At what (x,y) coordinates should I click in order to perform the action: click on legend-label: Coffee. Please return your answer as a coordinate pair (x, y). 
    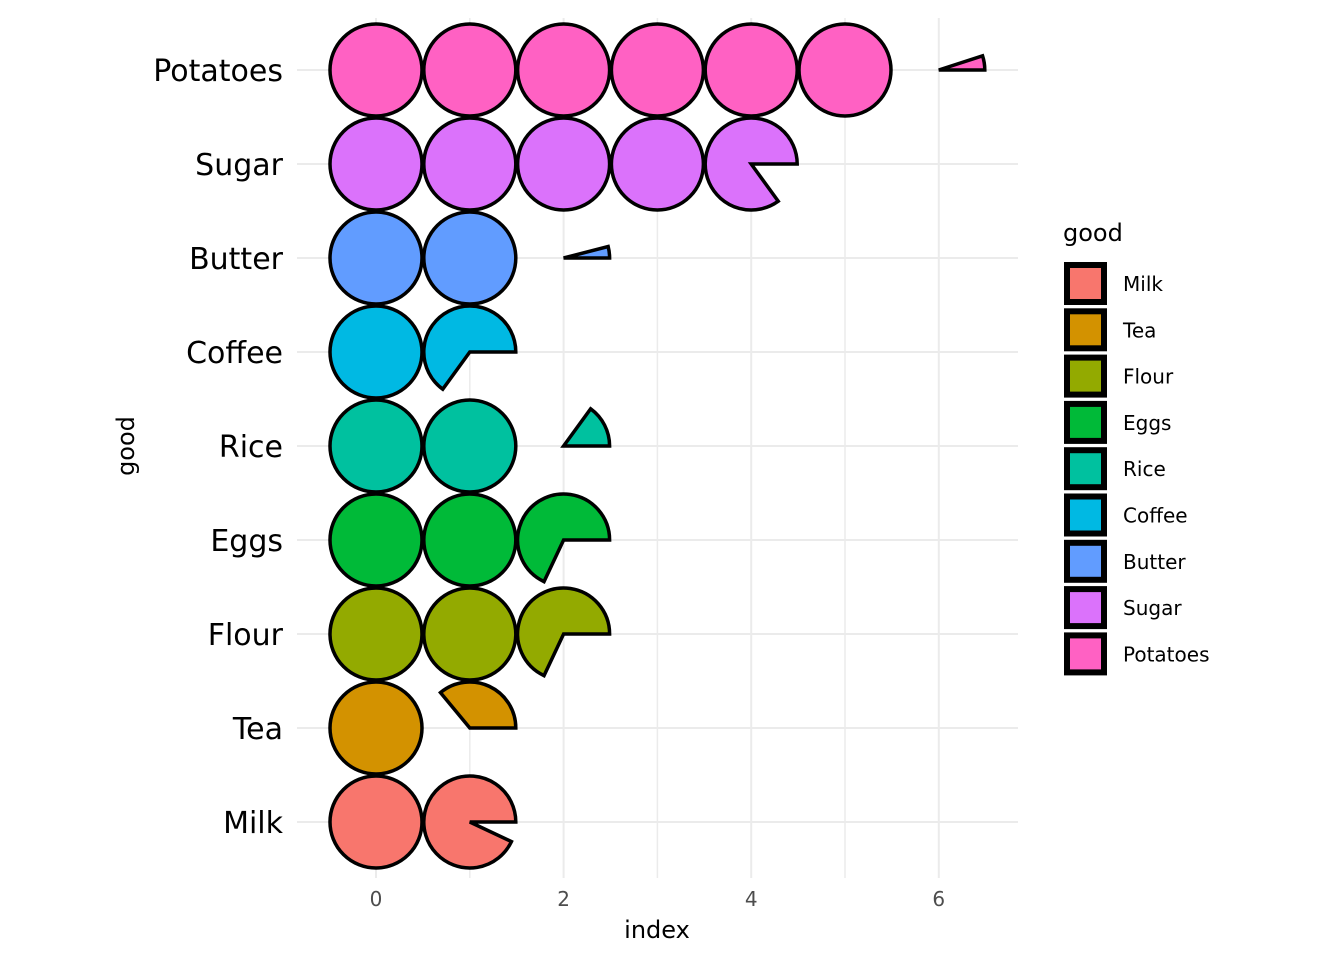
    Looking at the image, I should click on (1155, 516).